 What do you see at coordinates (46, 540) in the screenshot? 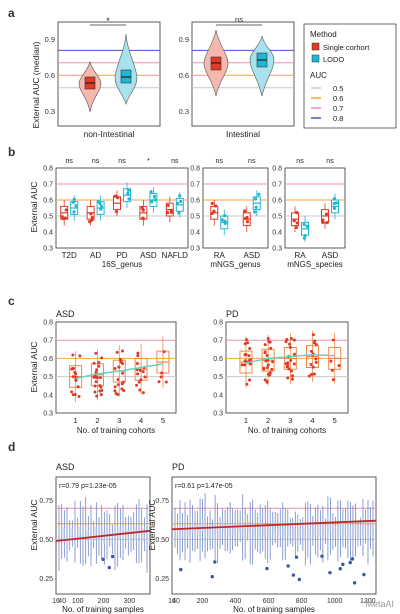
I see `ytick-label: 0.50` at bounding box center [46, 540].